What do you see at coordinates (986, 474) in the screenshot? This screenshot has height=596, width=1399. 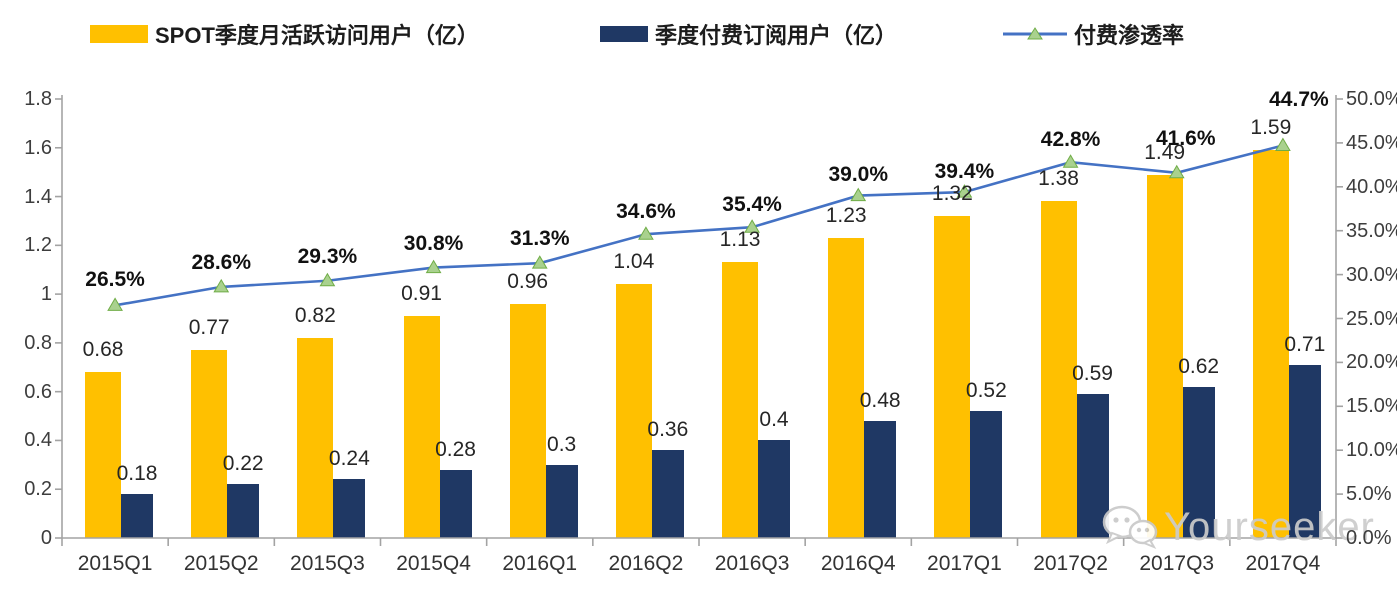 I see `bar-subscribers-2017Q1` at bounding box center [986, 474].